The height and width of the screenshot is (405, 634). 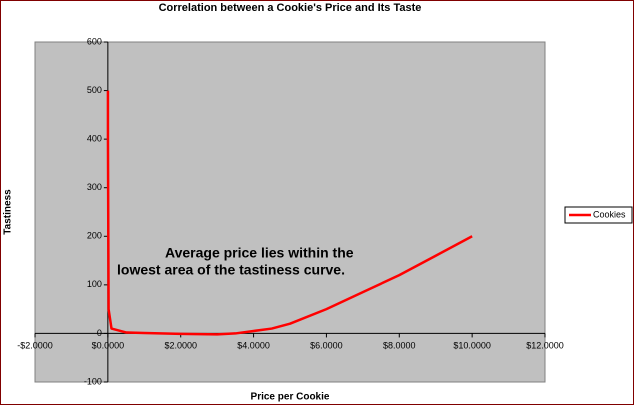 I want to click on annotation: Average price lies within the, so click(x=259, y=253).